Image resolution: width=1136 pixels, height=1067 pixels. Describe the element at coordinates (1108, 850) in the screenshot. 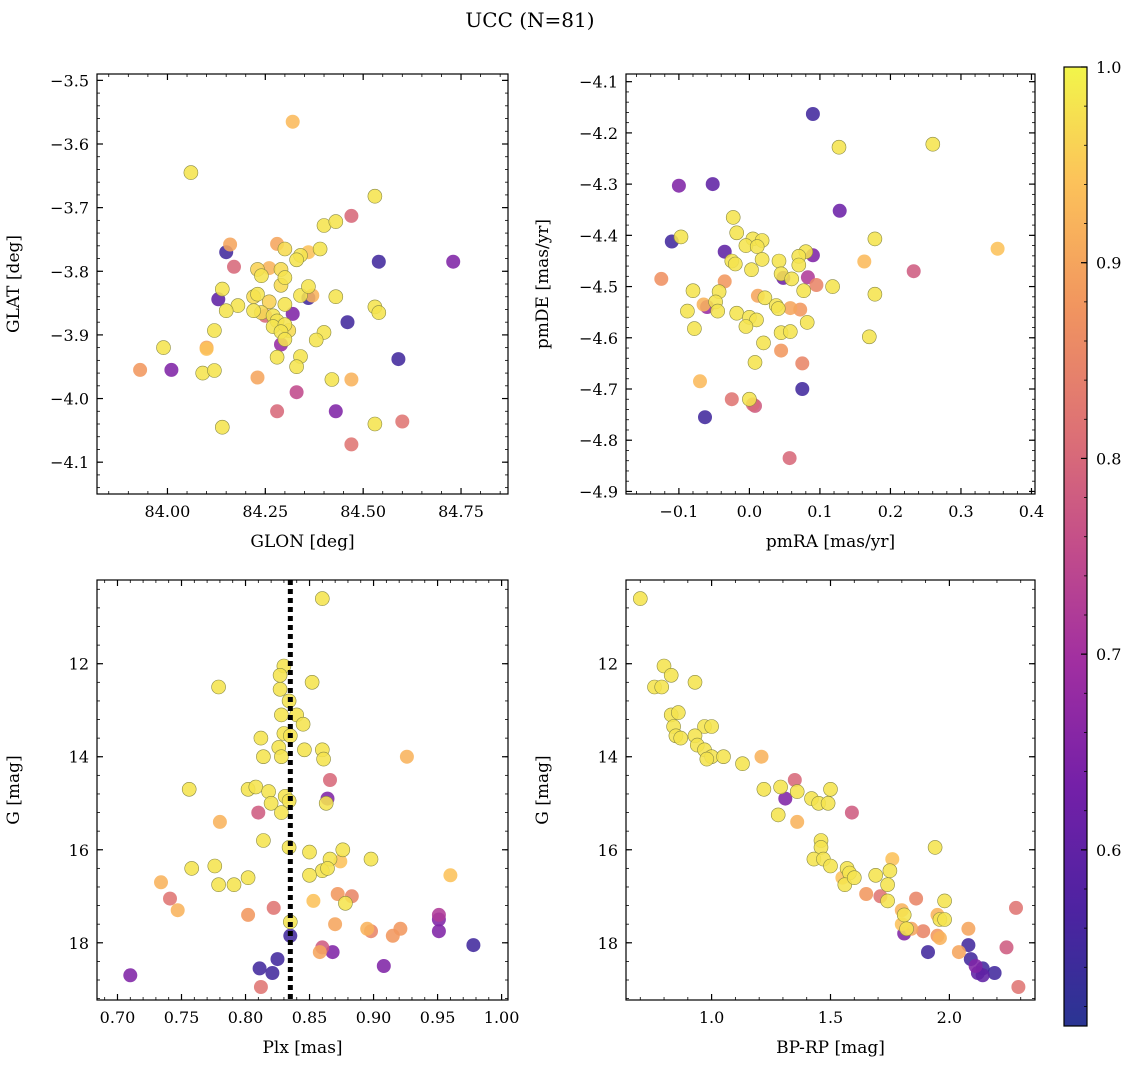

I see `colorbar-tick-label: 0.6` at that location.